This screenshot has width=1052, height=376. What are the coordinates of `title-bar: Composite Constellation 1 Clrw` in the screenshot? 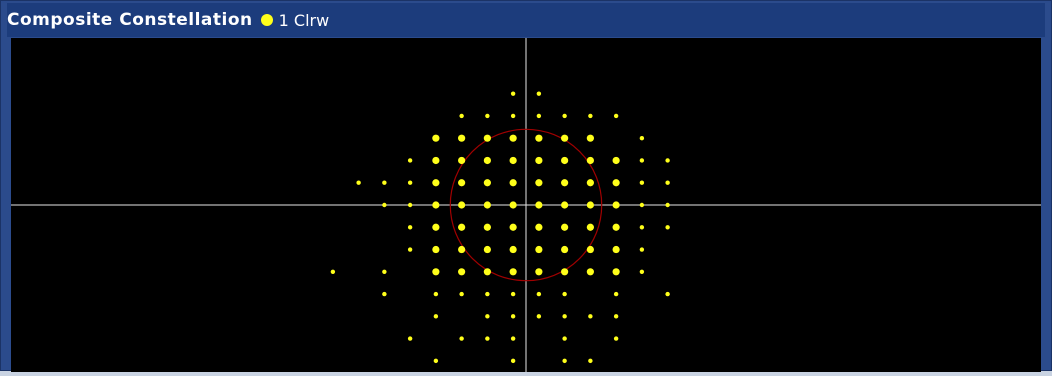 It's located at (526, 20).